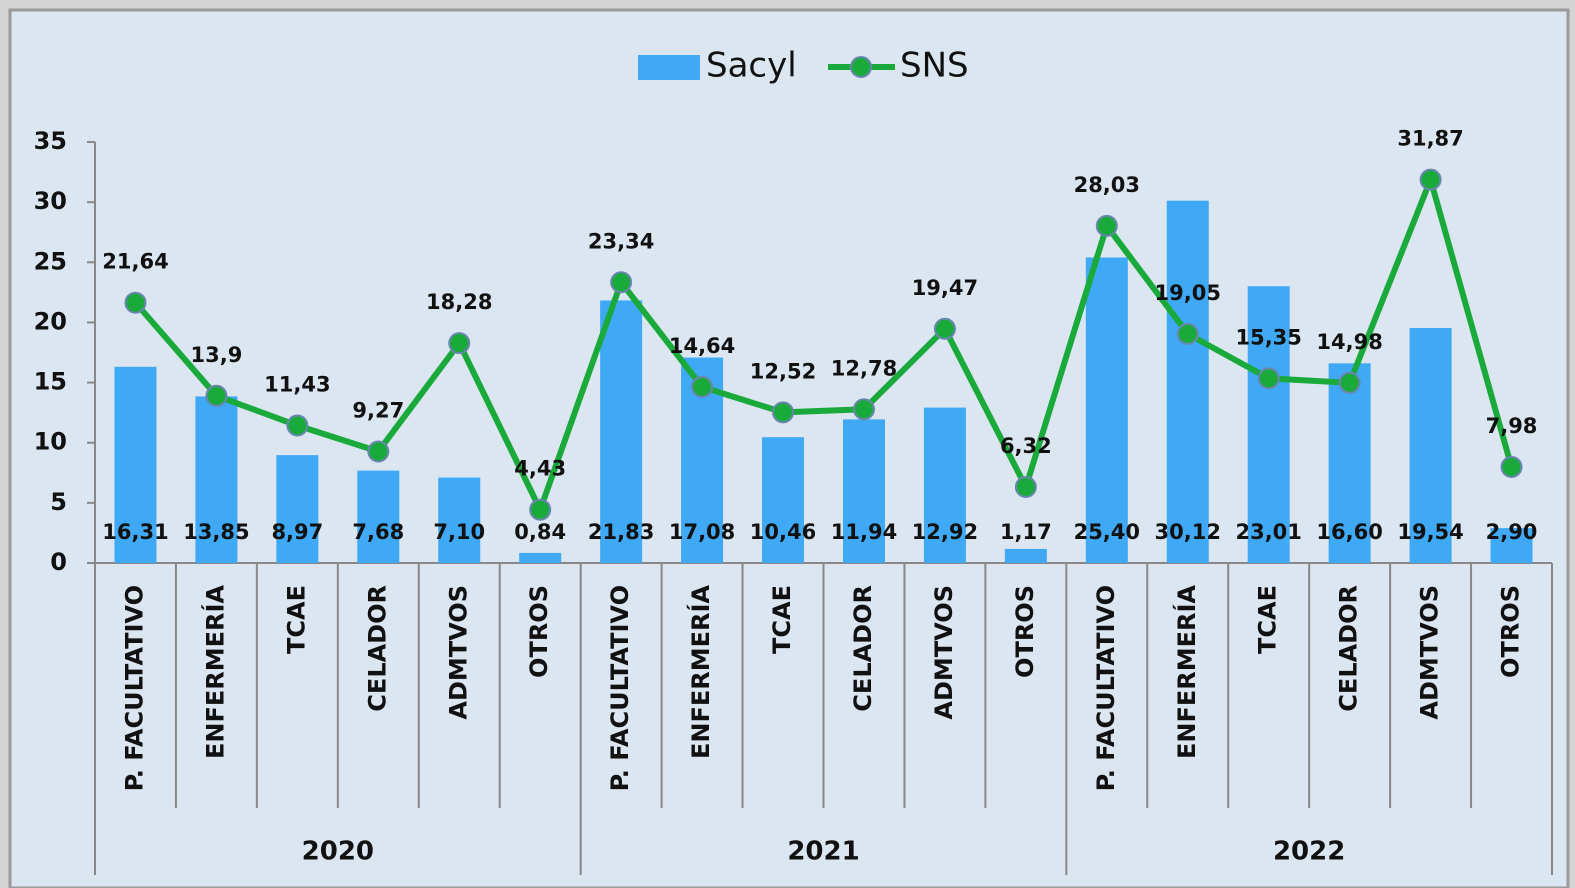 The image size is (1575, 888). Describe the element at coordinates (751, 66) in the screenshot. I see `legend-label: Sacyl` at that location.